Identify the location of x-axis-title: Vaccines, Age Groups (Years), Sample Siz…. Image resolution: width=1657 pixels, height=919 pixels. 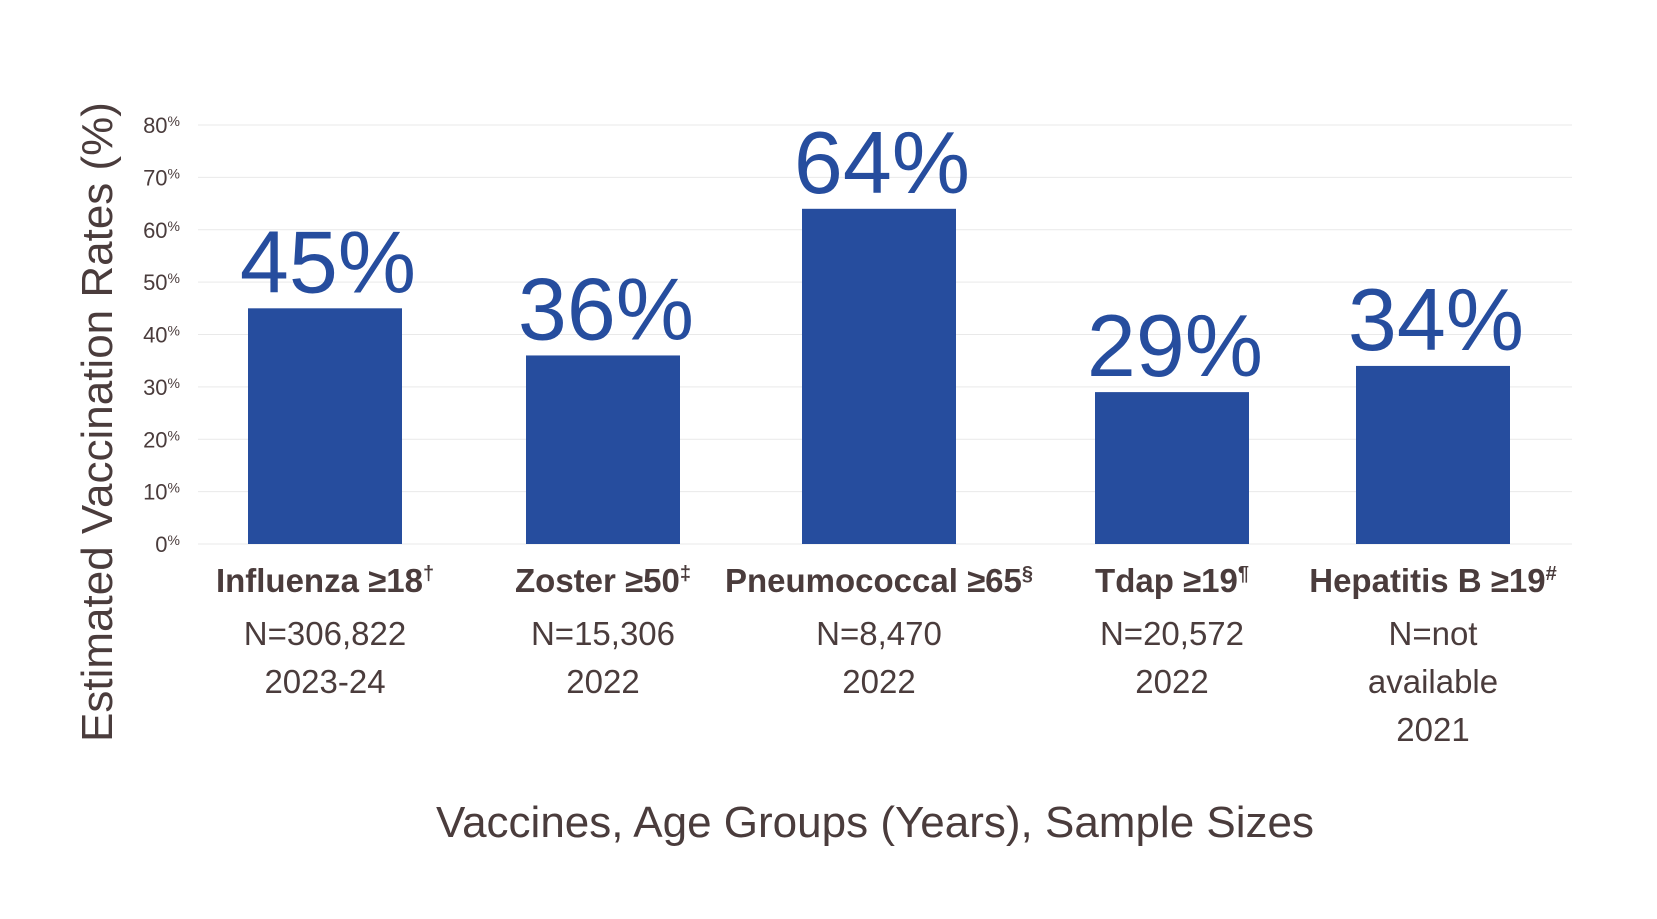
(875, 822).